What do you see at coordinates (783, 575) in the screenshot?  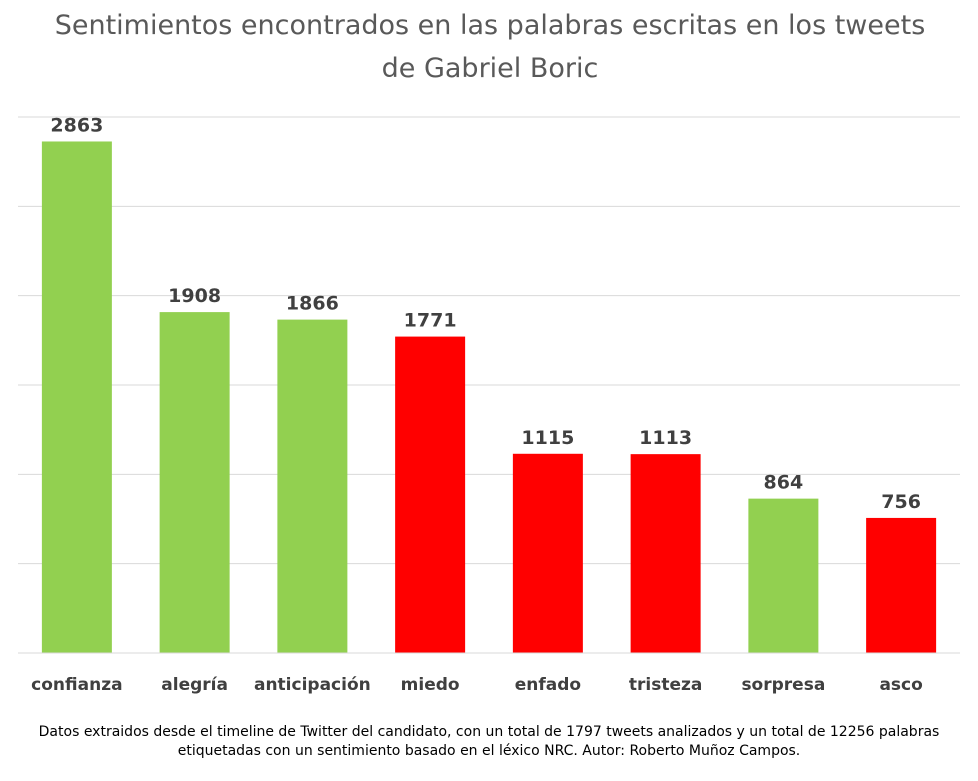 I see `bar-sorpresa` at bounding box center [783, 575].